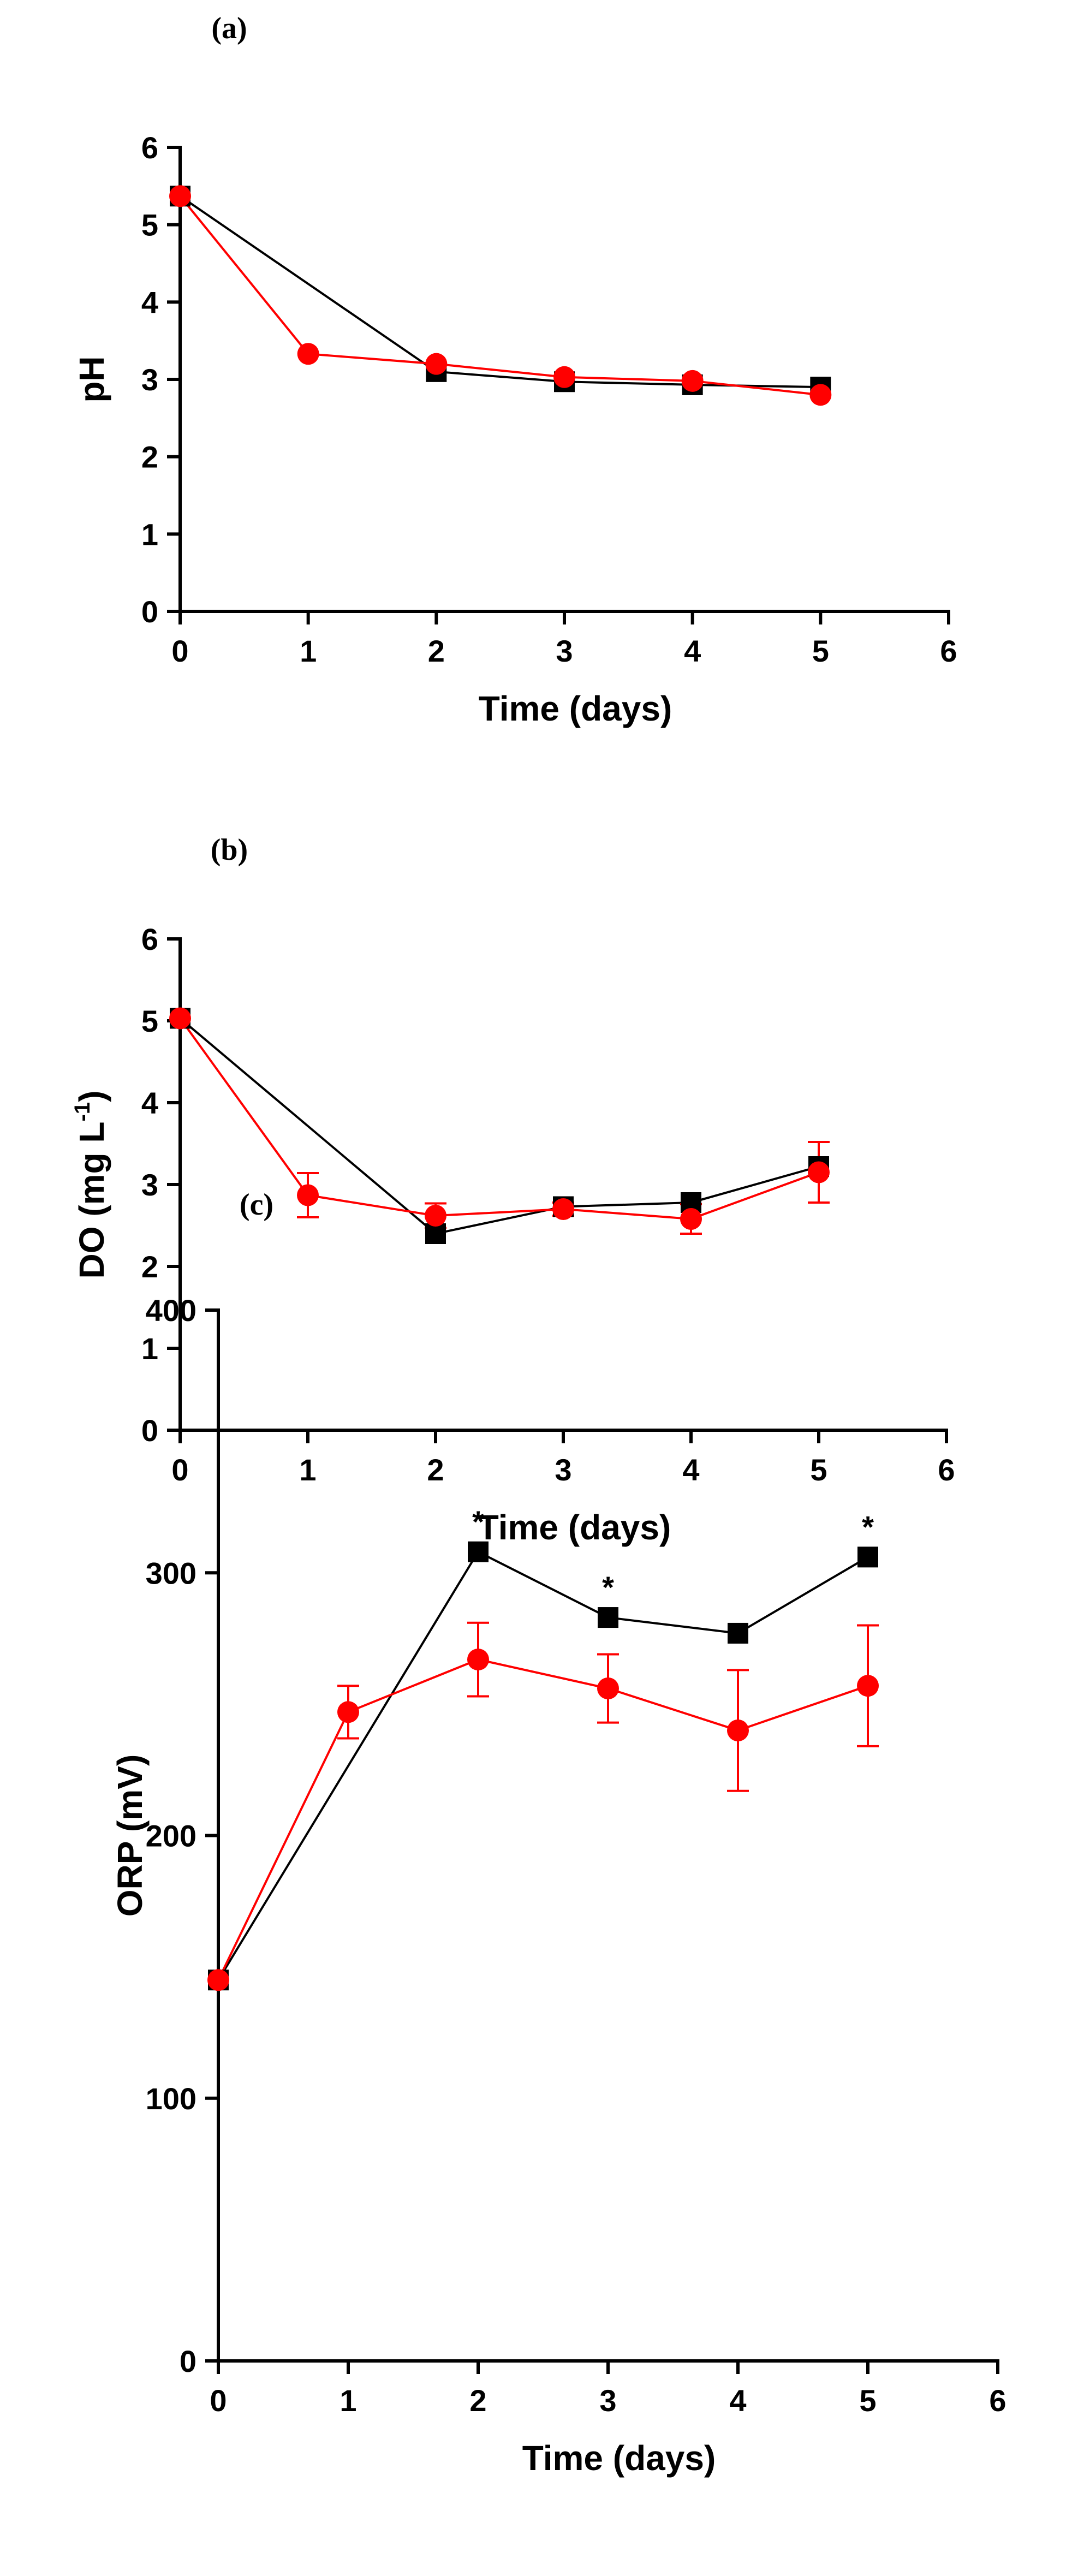 The image size is (1084, 2576). I want to click on panel-label: (a), so click(229, 28).